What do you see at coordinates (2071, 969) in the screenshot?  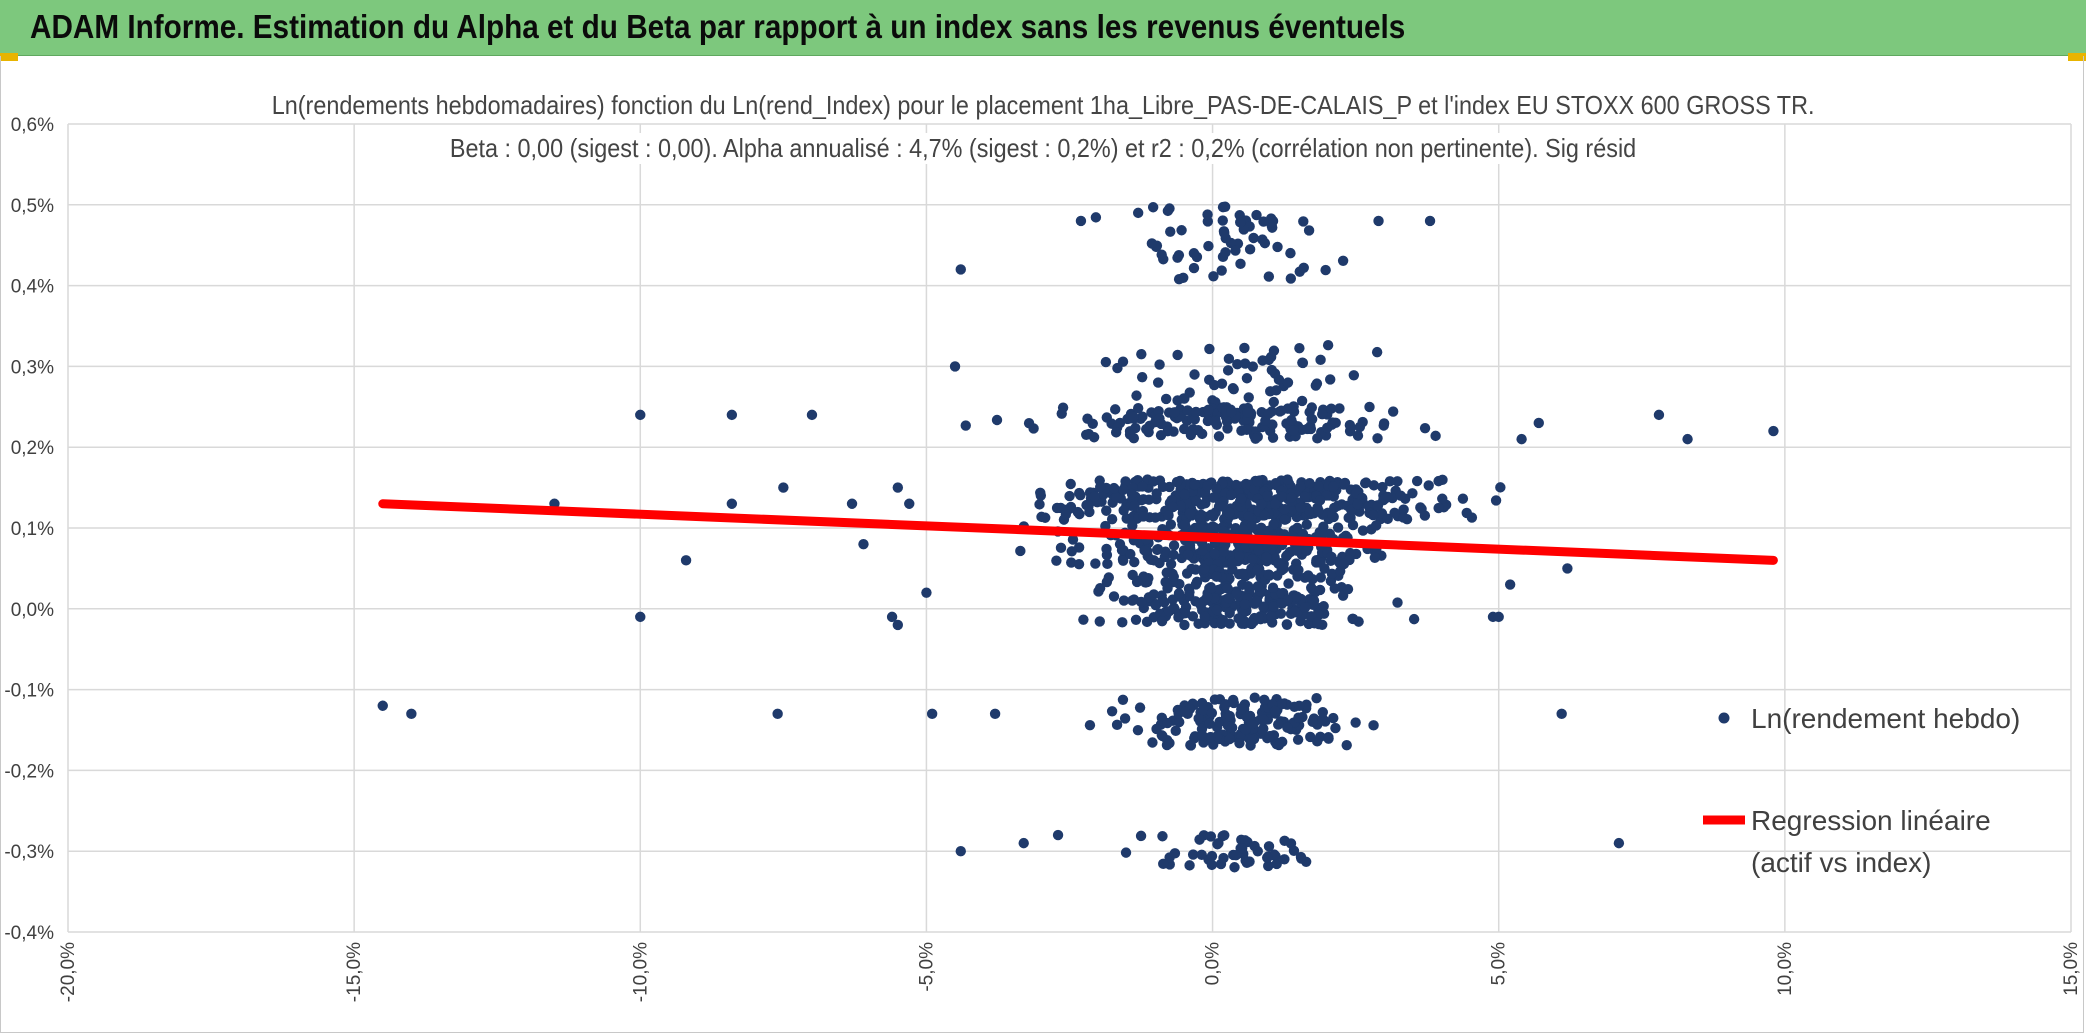 I see `x-tick-label: 15,0%` at bounding box center [2071, 969].